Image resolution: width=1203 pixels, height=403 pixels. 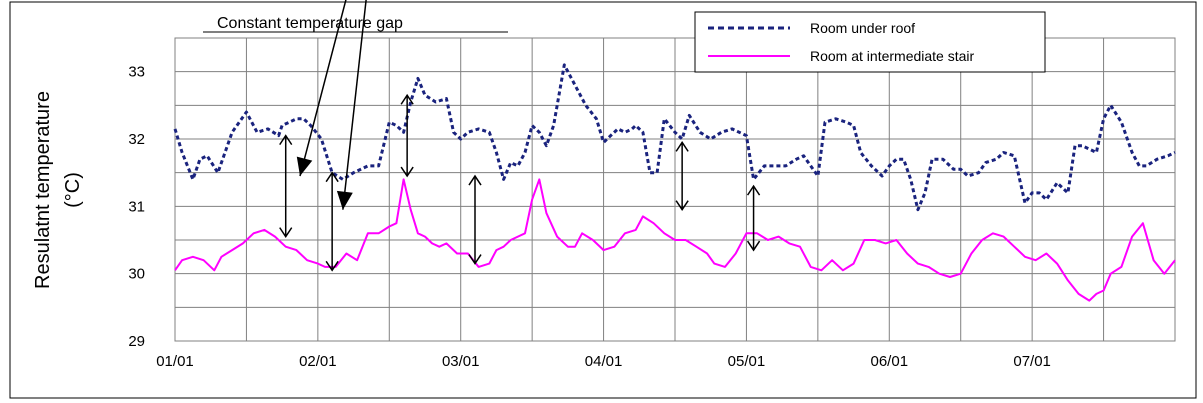 What do you see at coordinates (73, 190) in the screenshot?
I see `y-axis-title-line-2: (°C)` at bounding box center [73, 190].